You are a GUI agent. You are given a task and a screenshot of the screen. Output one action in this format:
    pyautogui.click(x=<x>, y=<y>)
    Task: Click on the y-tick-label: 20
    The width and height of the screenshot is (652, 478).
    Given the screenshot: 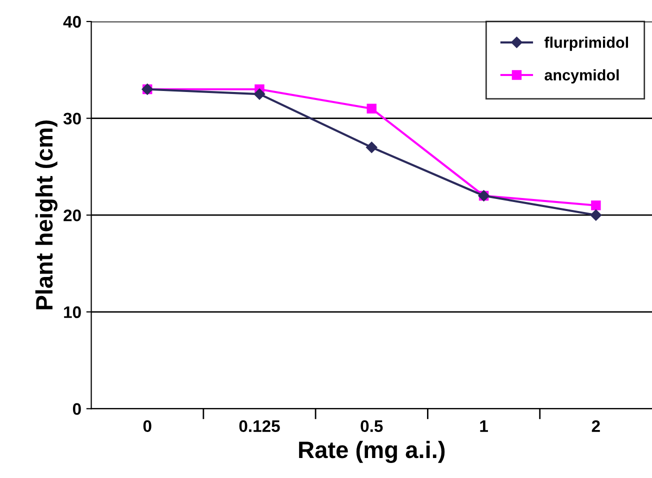 What is the action you would take?
    pyautogui.click(x=72, y=216)
    